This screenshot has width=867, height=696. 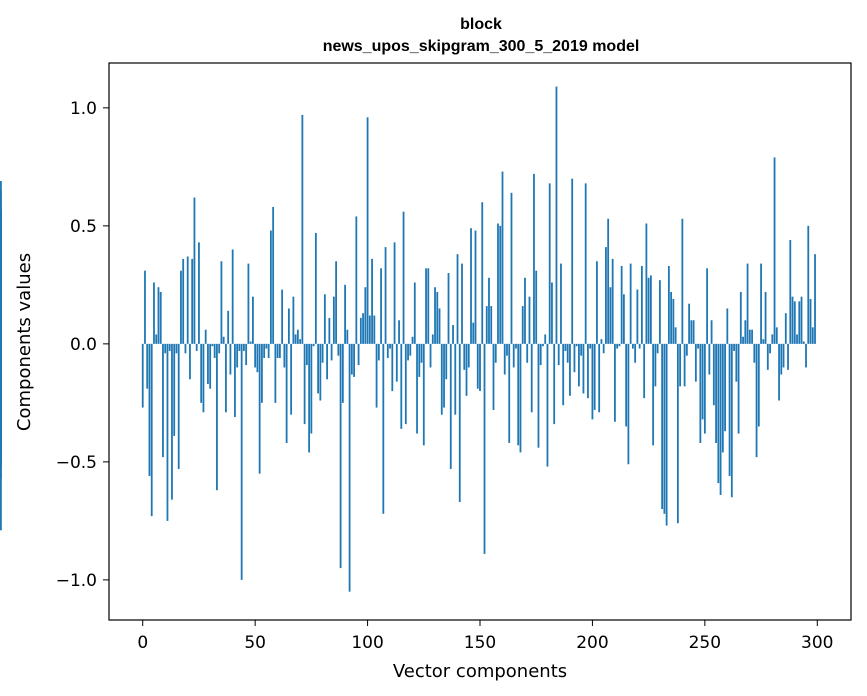 I want to click on y-axis-label: Components values, so click(x=24, y=342).